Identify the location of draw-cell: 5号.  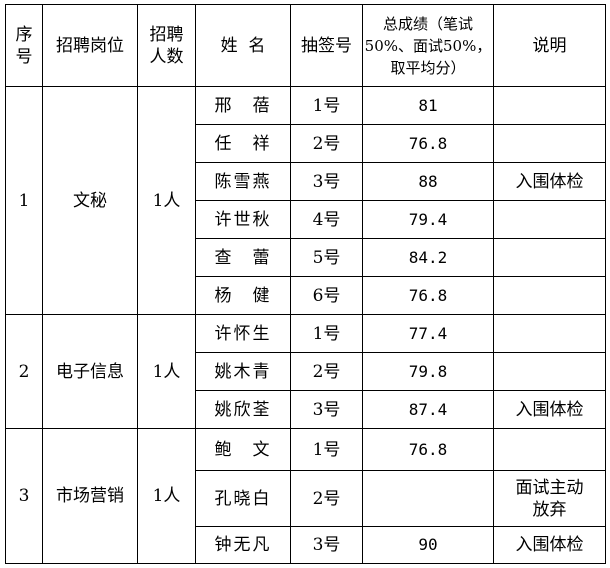
(326, 257).